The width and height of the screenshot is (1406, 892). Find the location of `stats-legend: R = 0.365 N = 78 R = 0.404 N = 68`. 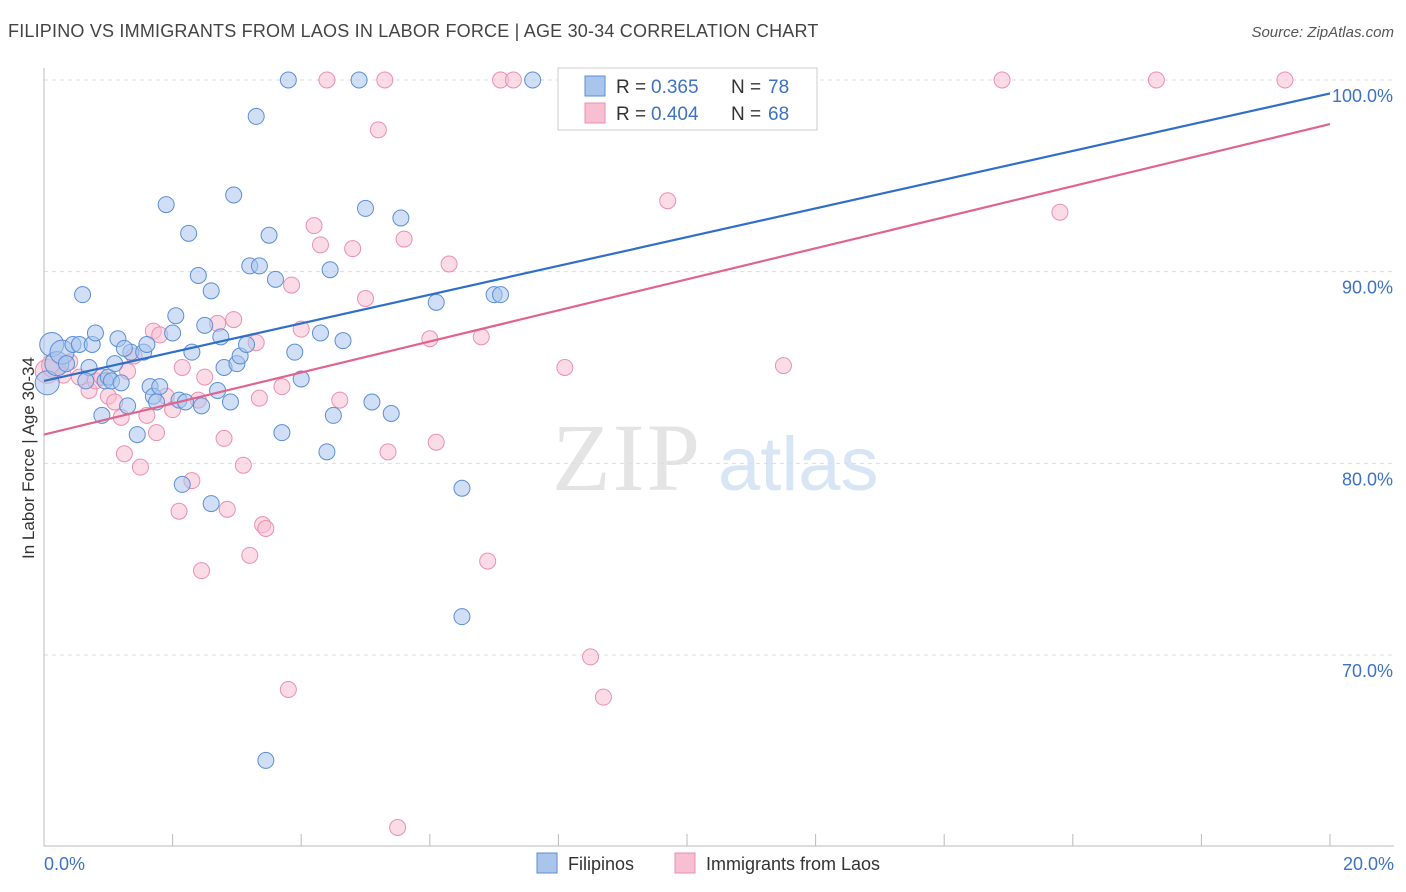

stats-legend: R = 0.365 N = 78 R = 0.404 N = 68 is located at coordinates (687, 99).